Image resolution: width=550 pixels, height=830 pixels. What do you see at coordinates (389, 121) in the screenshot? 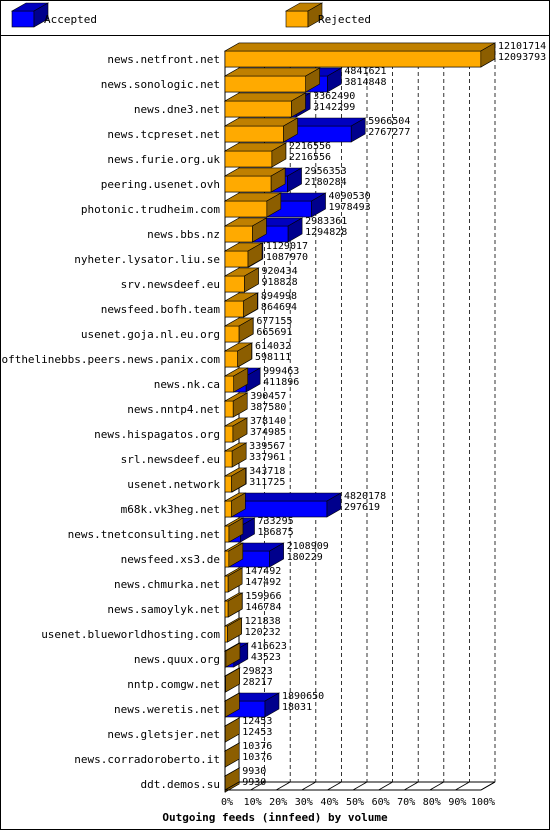
I see `value-label-accepted: 5966504` at bounding box center [389, 121].